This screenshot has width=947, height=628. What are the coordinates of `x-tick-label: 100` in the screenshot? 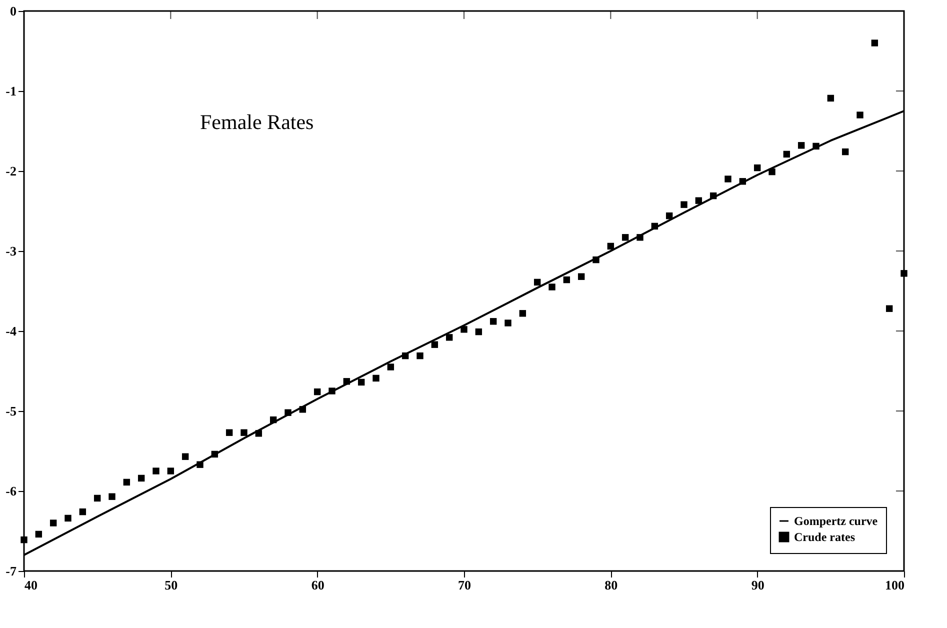 It's located at (894, 585).